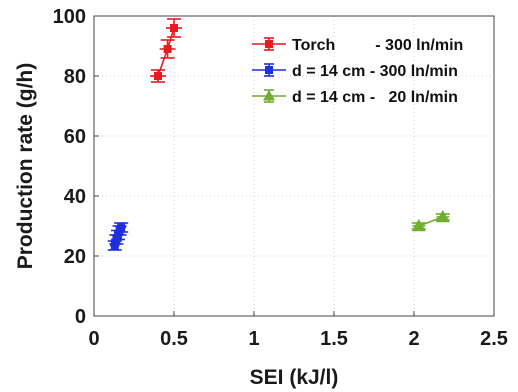  What do you see at coordinates (334, 339) in the screenshot?
I see `x-tick-label: 1.5` at bounding box center [334, 339].